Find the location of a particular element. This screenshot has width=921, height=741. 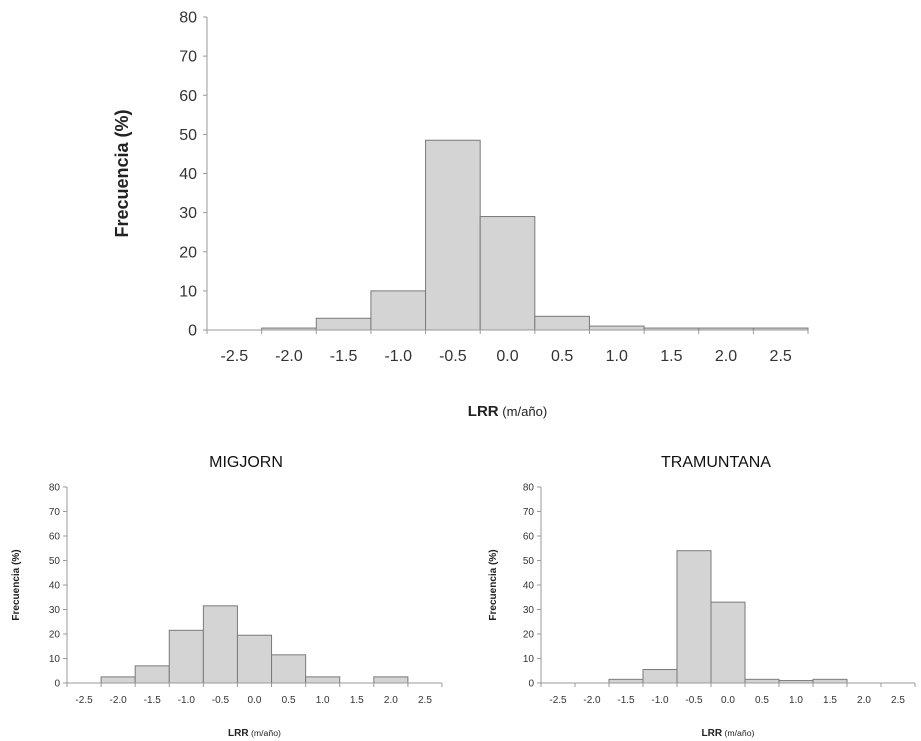

chart-title: MIGJORN is located at coordinates (246, 462).